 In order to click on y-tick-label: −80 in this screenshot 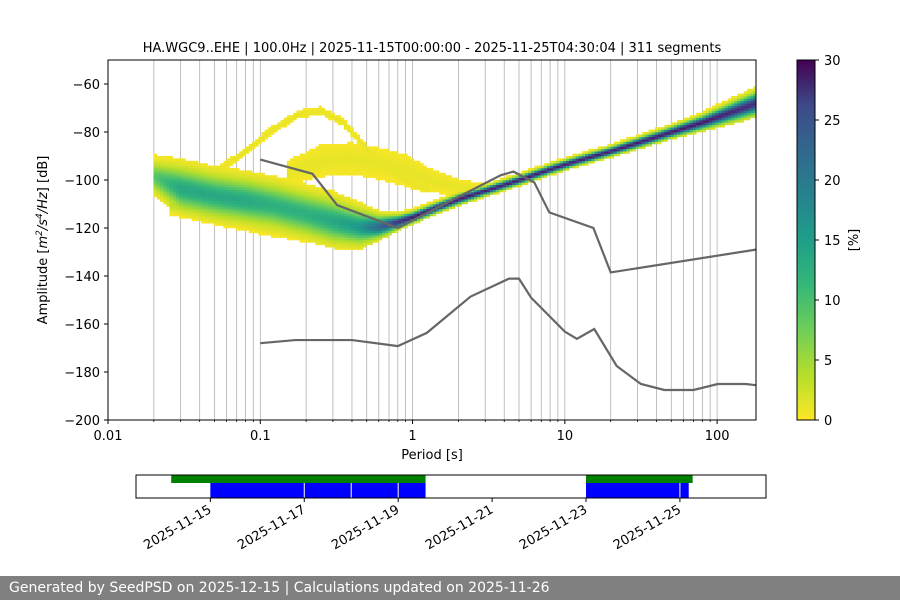, I will do `click(86, 133)`.